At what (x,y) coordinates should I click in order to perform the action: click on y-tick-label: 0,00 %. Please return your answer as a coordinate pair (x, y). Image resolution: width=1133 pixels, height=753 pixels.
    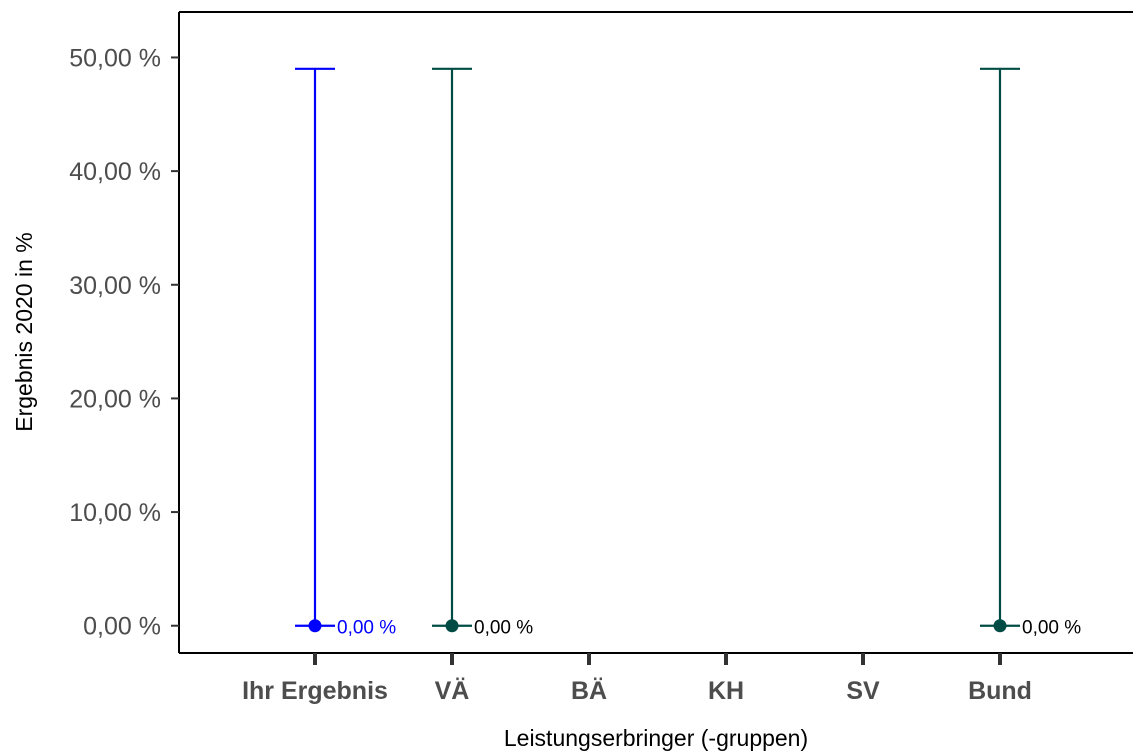
    Looking at the image, I should click on (122, 627).